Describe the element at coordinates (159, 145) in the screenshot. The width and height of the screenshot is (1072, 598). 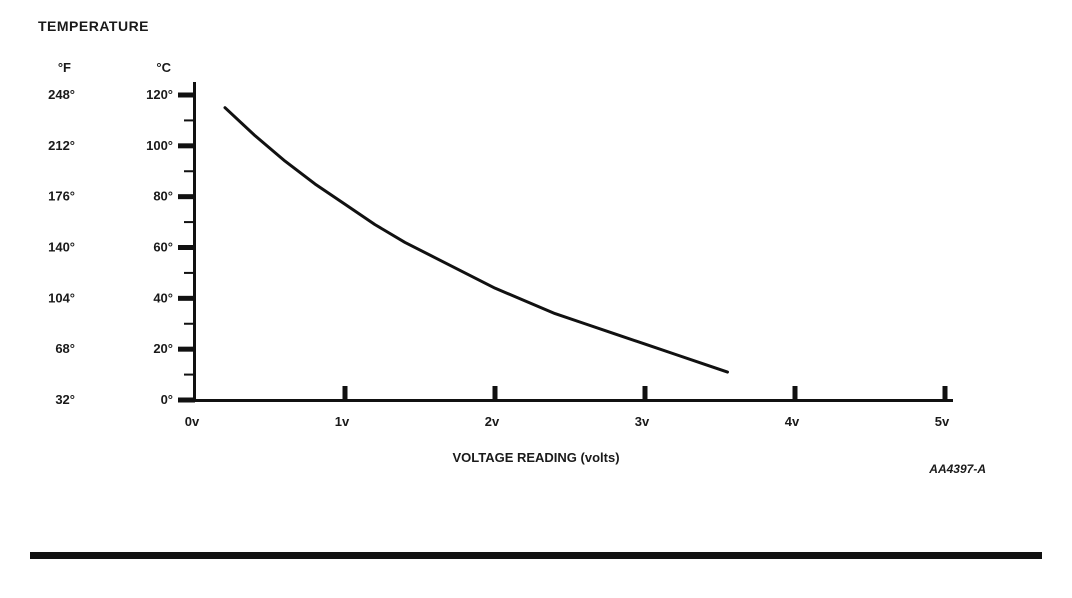
I see `y-tick-label-celsius: 100°` at that location.